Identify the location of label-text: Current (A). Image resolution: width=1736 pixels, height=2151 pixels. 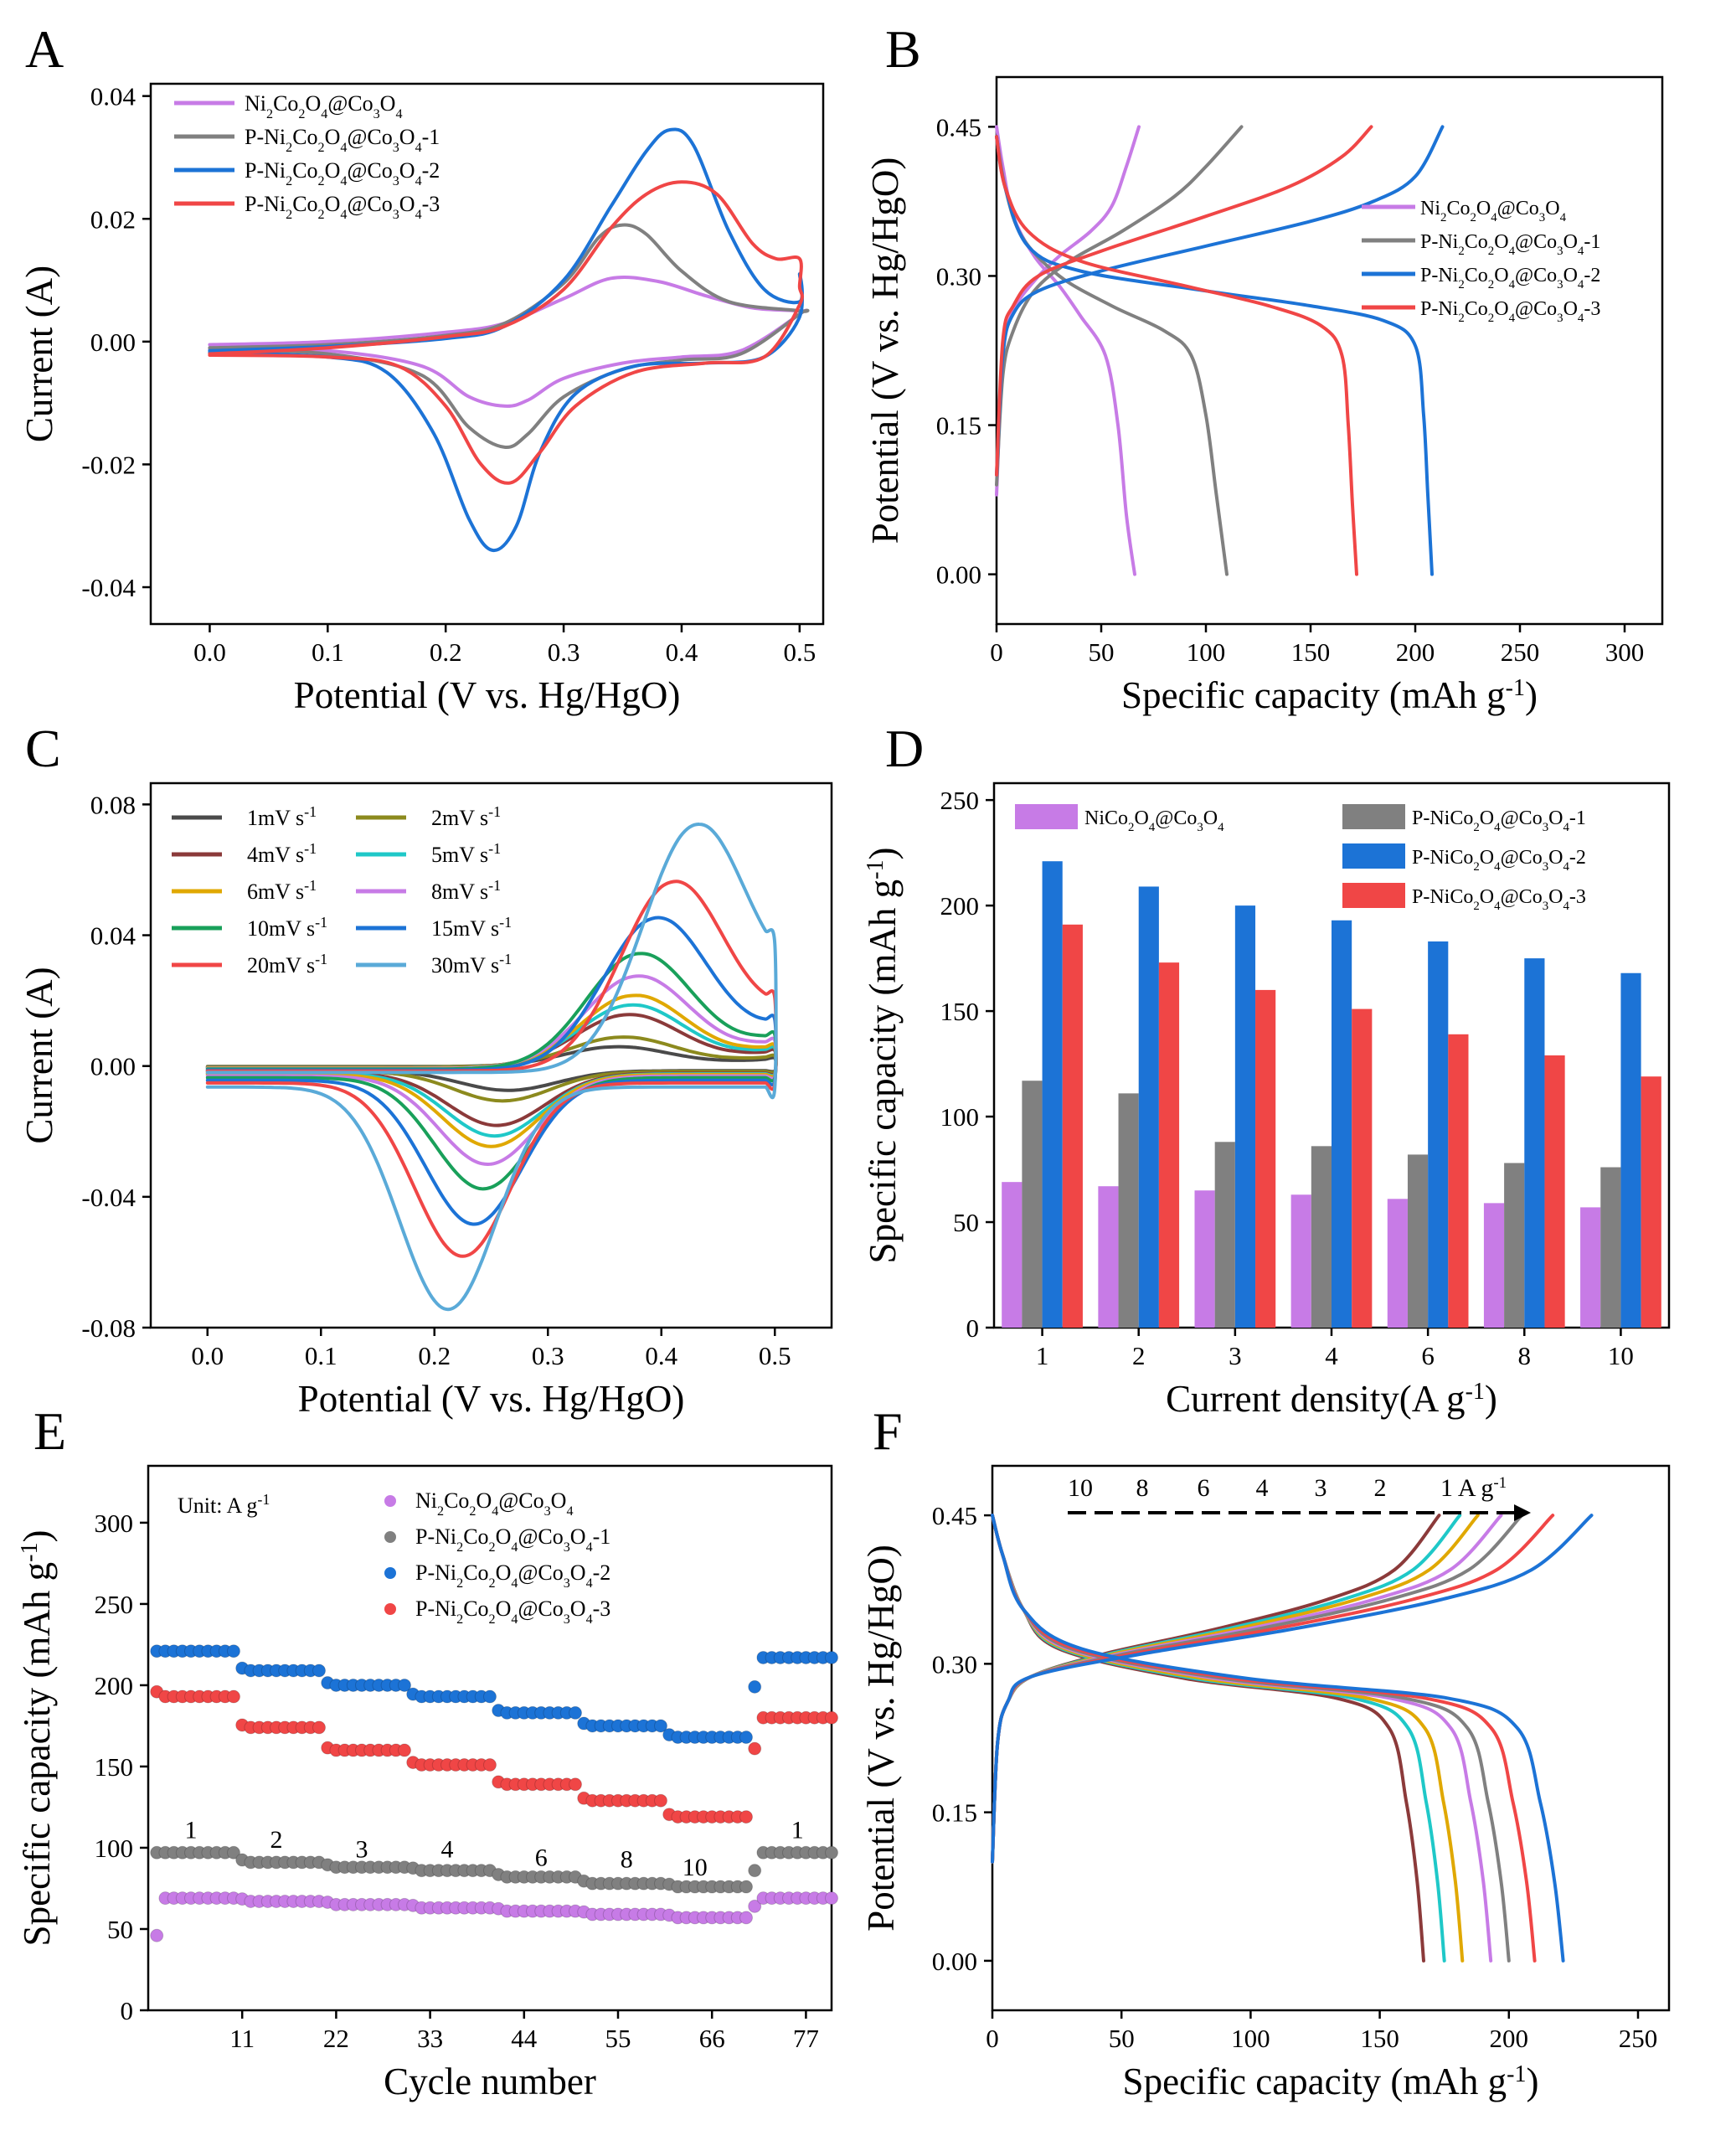
(39, 354).